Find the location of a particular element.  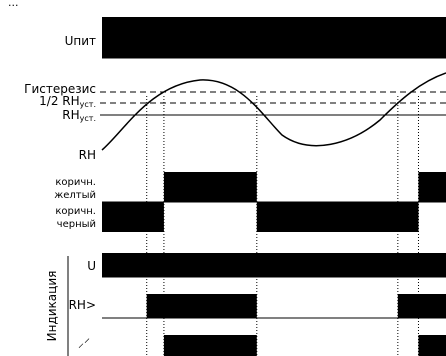

rh-label: RH is located at coordinates (87, 155).